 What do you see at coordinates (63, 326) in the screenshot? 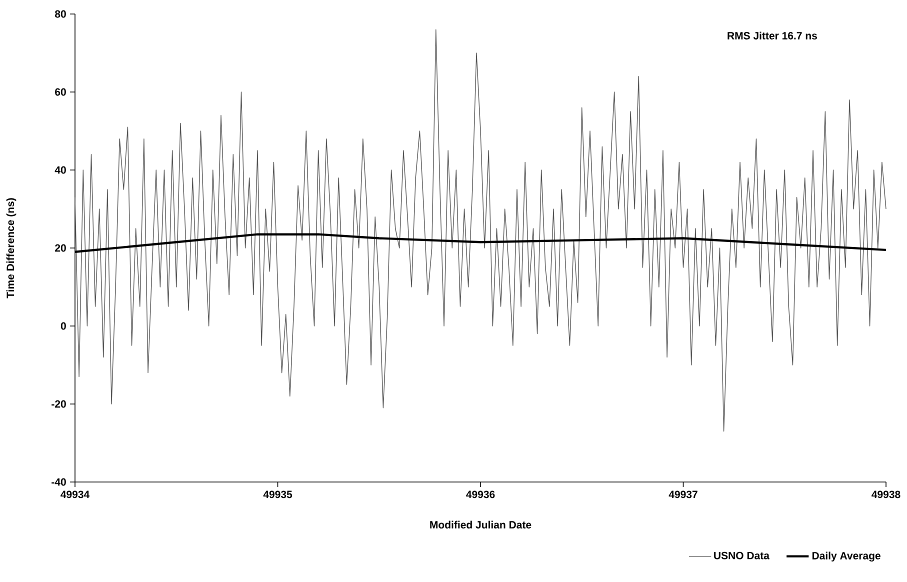
I see `y-tick-label: 0` at bounding box center [63, 326].